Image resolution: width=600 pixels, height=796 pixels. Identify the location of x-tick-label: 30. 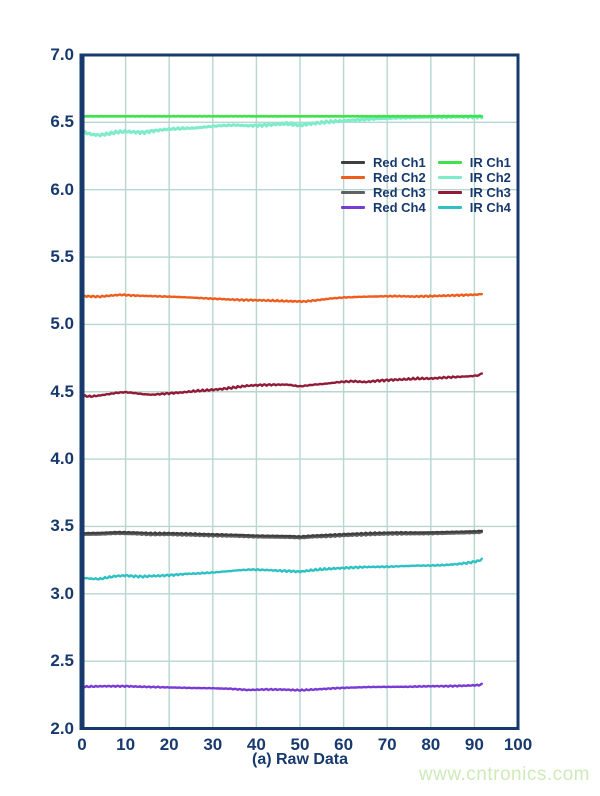
(213, 744).